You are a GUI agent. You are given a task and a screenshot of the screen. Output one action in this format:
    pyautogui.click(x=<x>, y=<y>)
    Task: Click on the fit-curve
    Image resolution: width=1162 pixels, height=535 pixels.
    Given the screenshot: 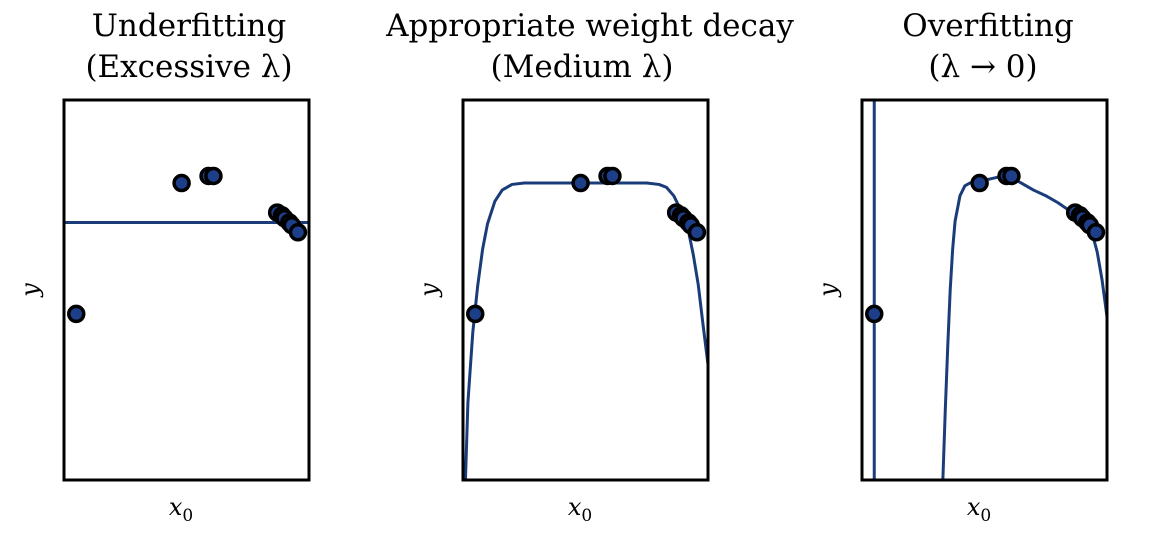 What is the action you would take?
    pyautogui.click(x=585, y=330)
    